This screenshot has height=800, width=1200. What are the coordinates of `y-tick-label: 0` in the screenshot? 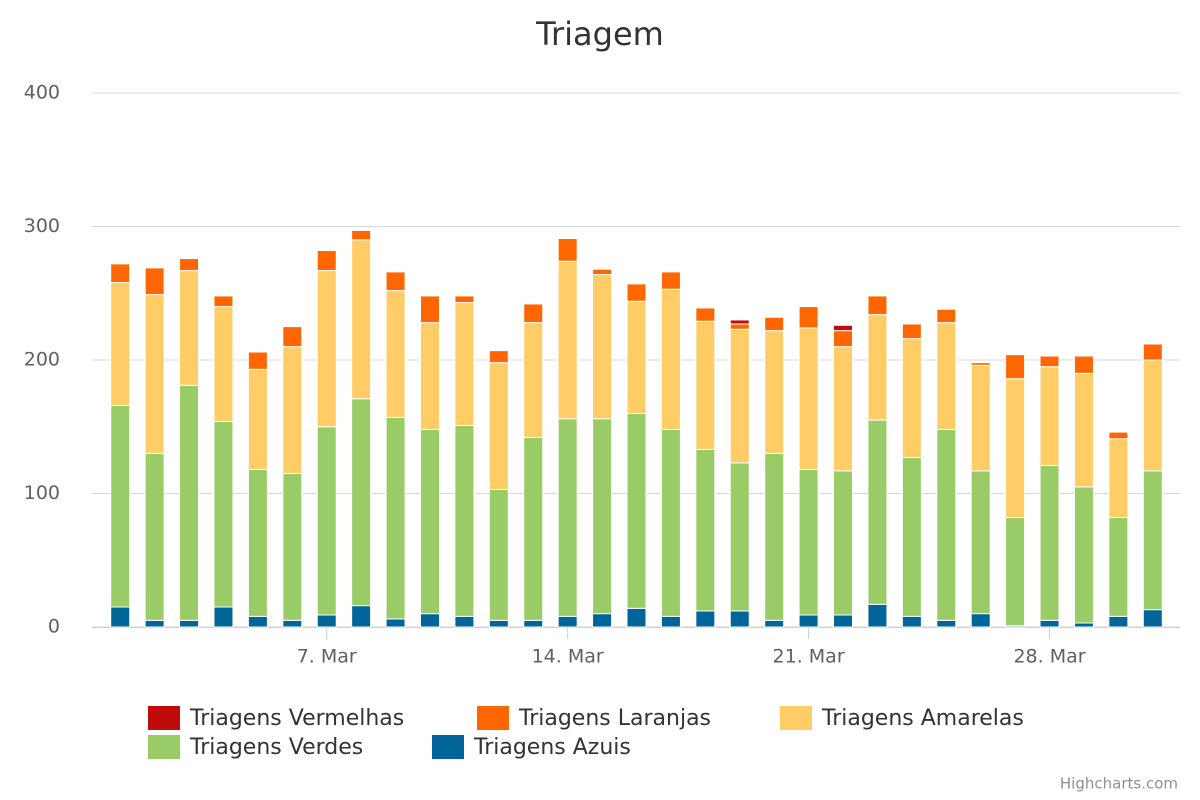 It's located at (54, 627).